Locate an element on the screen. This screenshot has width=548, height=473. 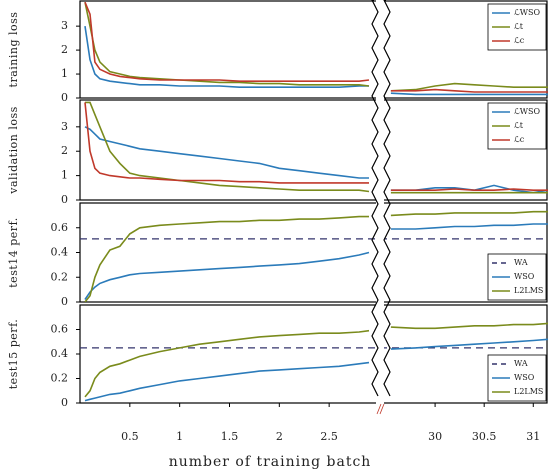
x-tick-label: 1.5 is located at coordinates (230, 436).